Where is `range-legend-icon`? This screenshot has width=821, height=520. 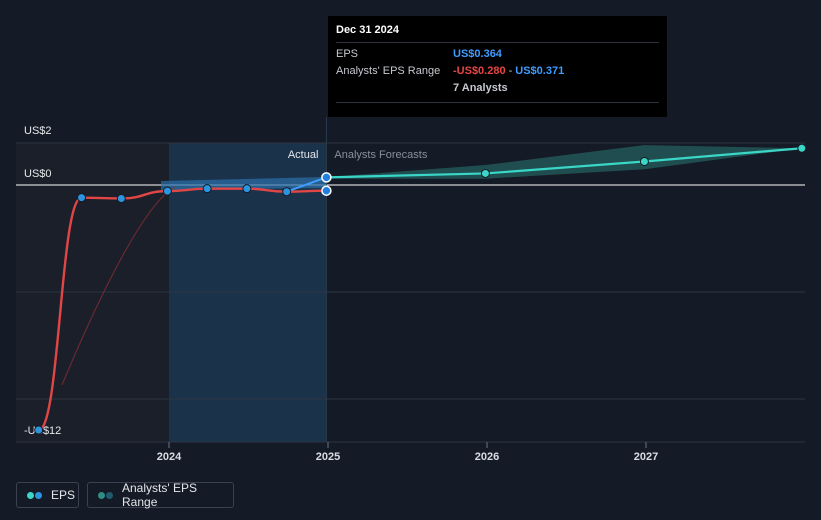
range-legend-icon is located at coordinates (106, 495).